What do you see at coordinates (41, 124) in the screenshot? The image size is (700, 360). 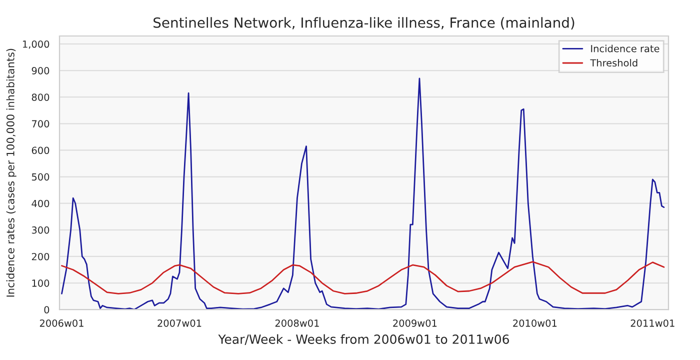 I see `y-tick-label: 700` at bounding box center [41, 124].